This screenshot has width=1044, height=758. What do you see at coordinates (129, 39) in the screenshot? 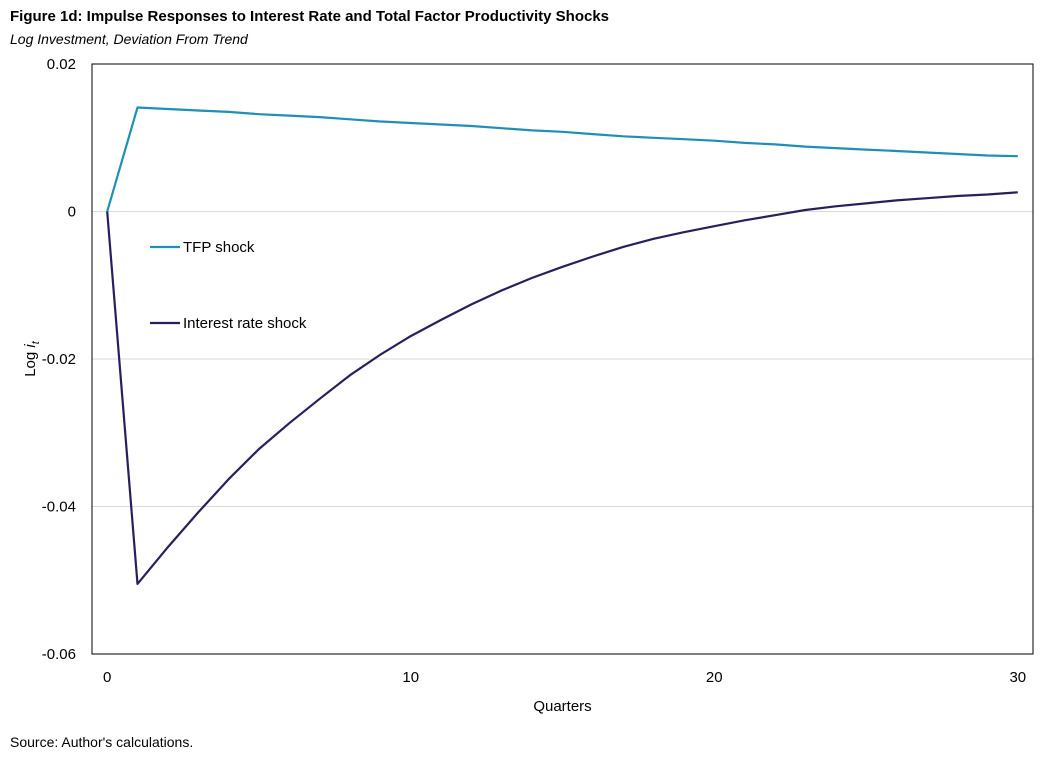
I see `chart-subtitle: Log Investment, Deviation From Trend` at bounding box center [129, 39].